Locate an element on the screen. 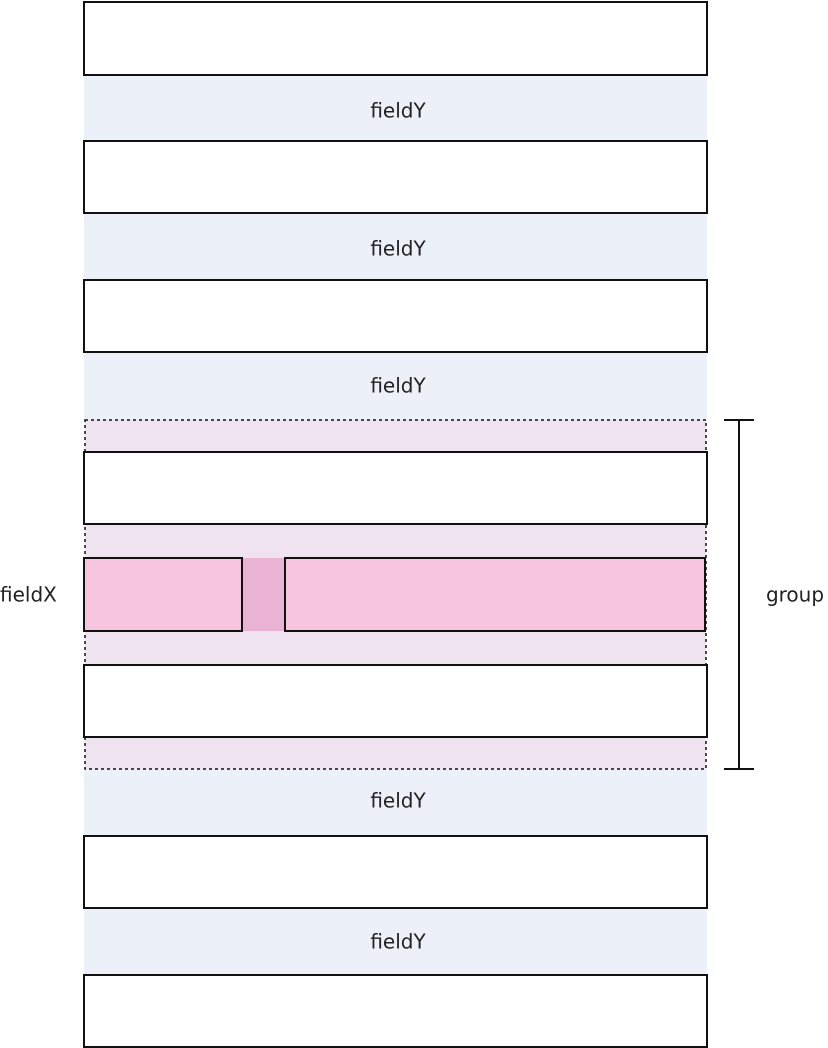 The width and height of the screenshot is (828, 1048). field-x-gap is located at coordinates (263, 594).